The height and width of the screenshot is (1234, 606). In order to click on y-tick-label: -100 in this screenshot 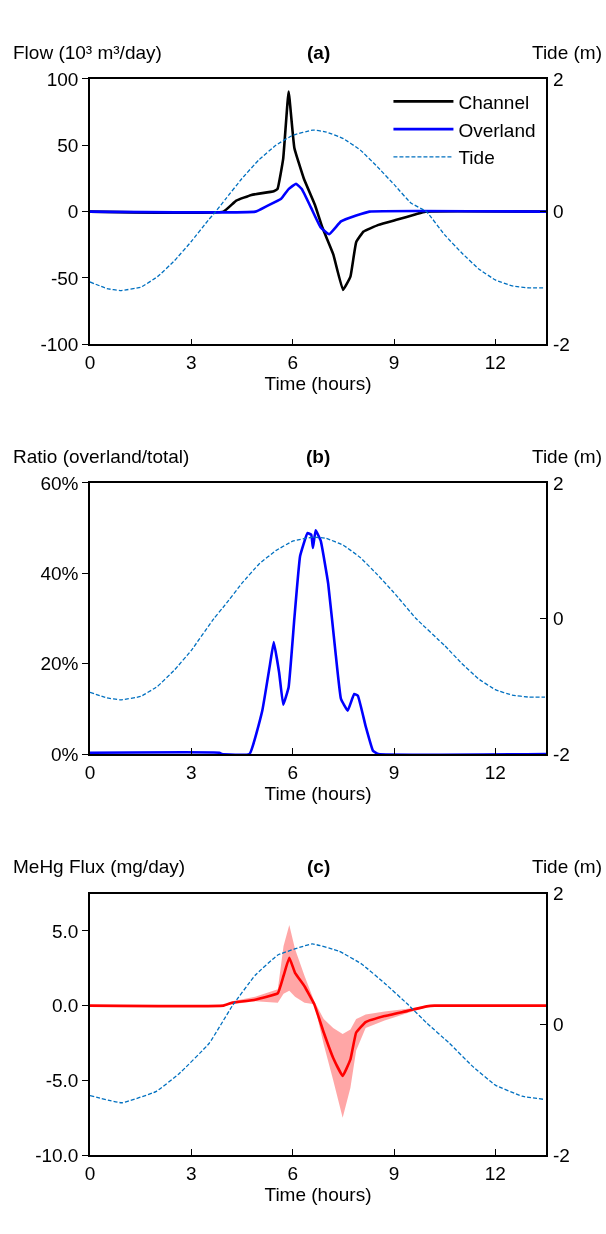, I will do `click(59, 344)`.